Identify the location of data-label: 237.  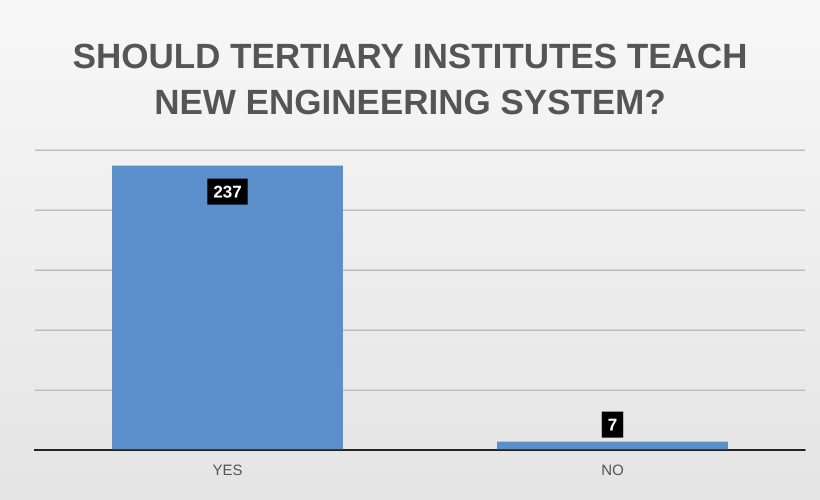
(227, 192).